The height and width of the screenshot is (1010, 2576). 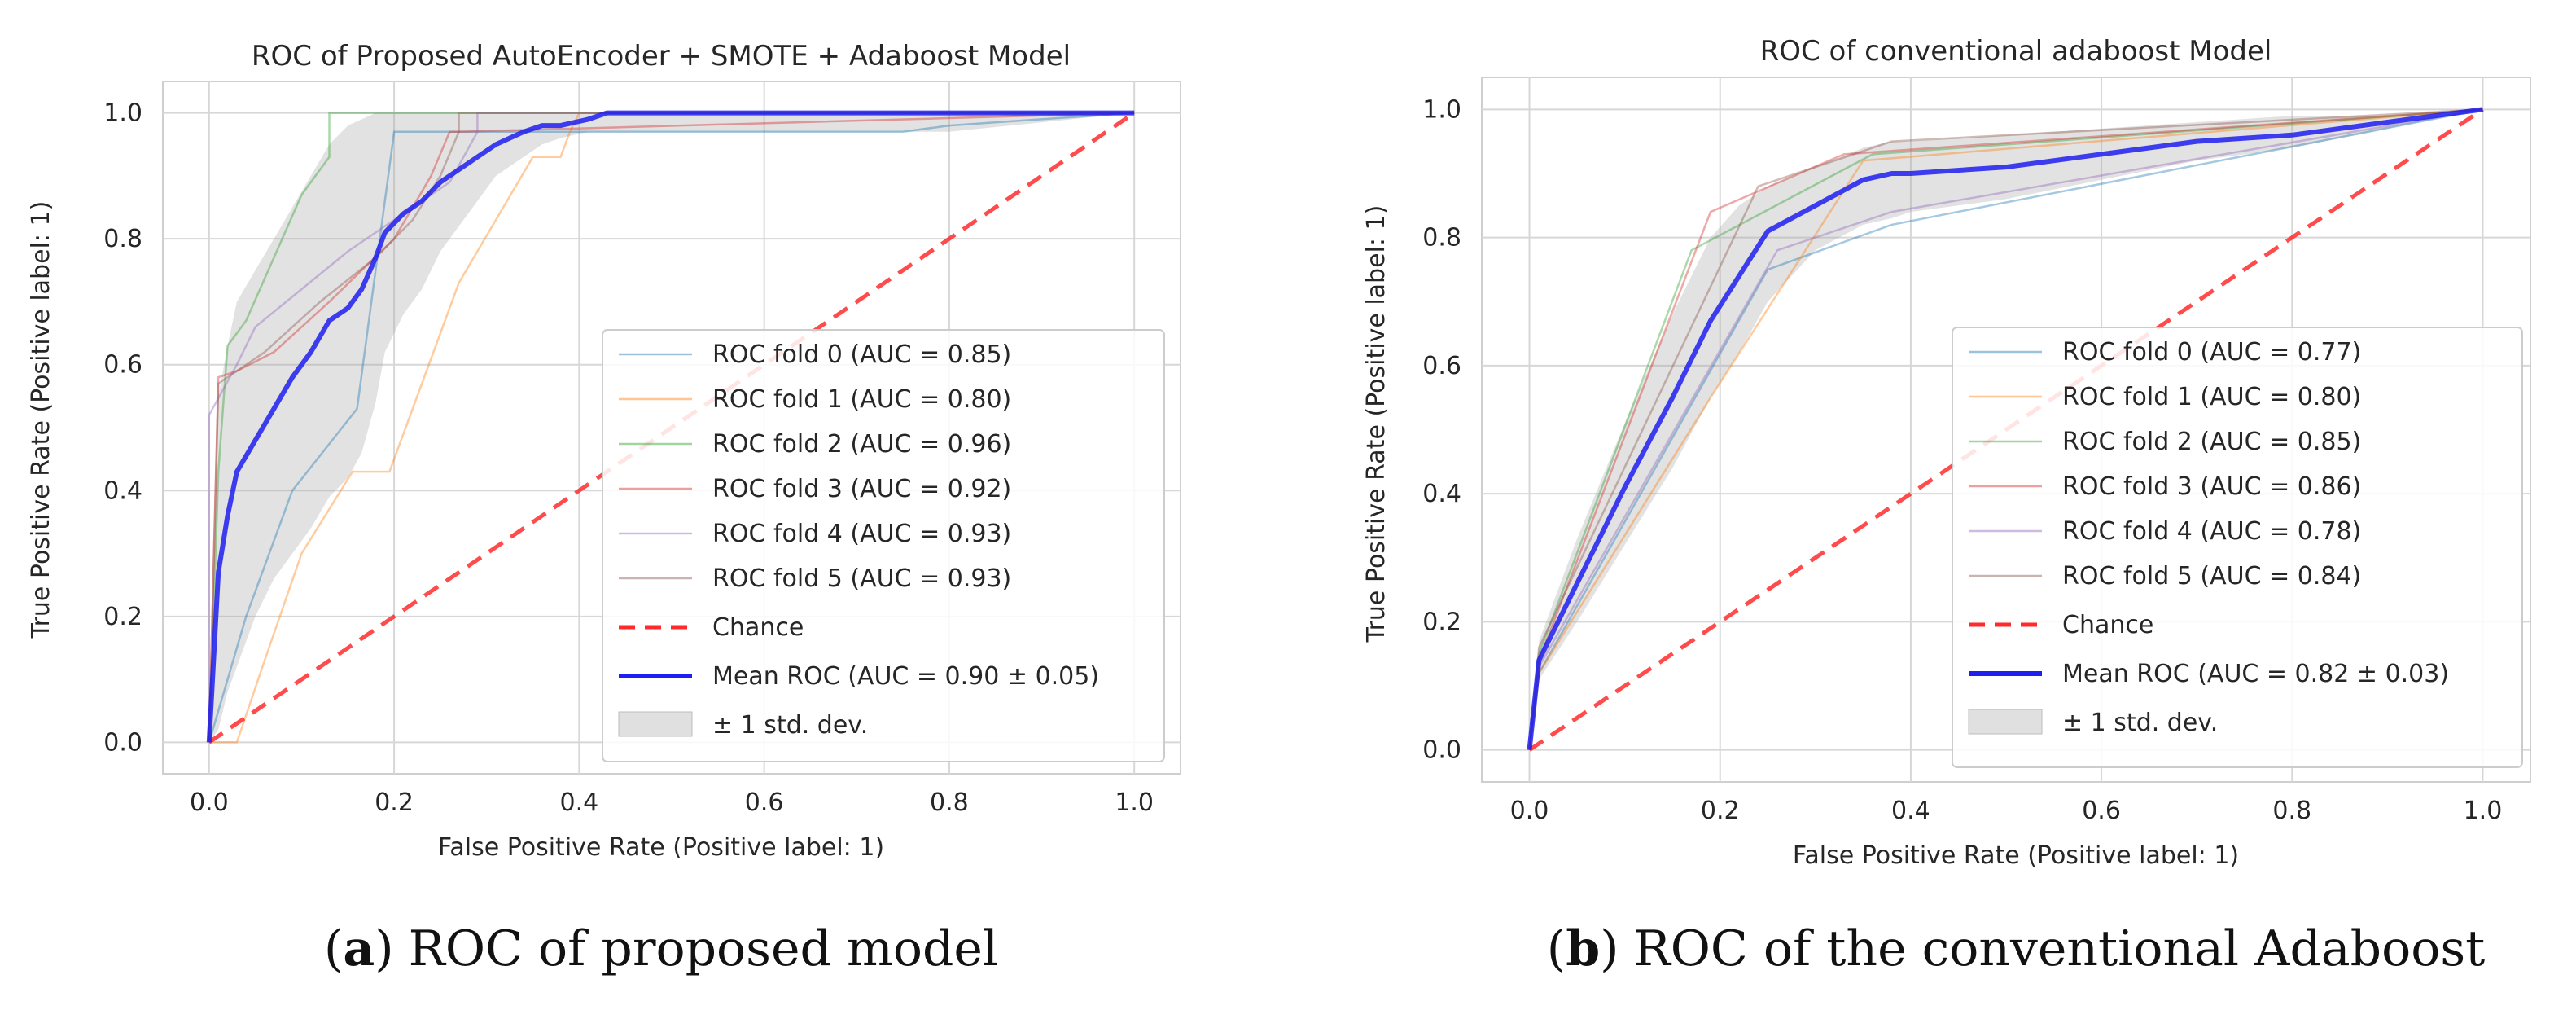 I want to click on legend-entry-fold-5: ROC fold 5 (AUC = 0.84), so click(x=2165, y=576).